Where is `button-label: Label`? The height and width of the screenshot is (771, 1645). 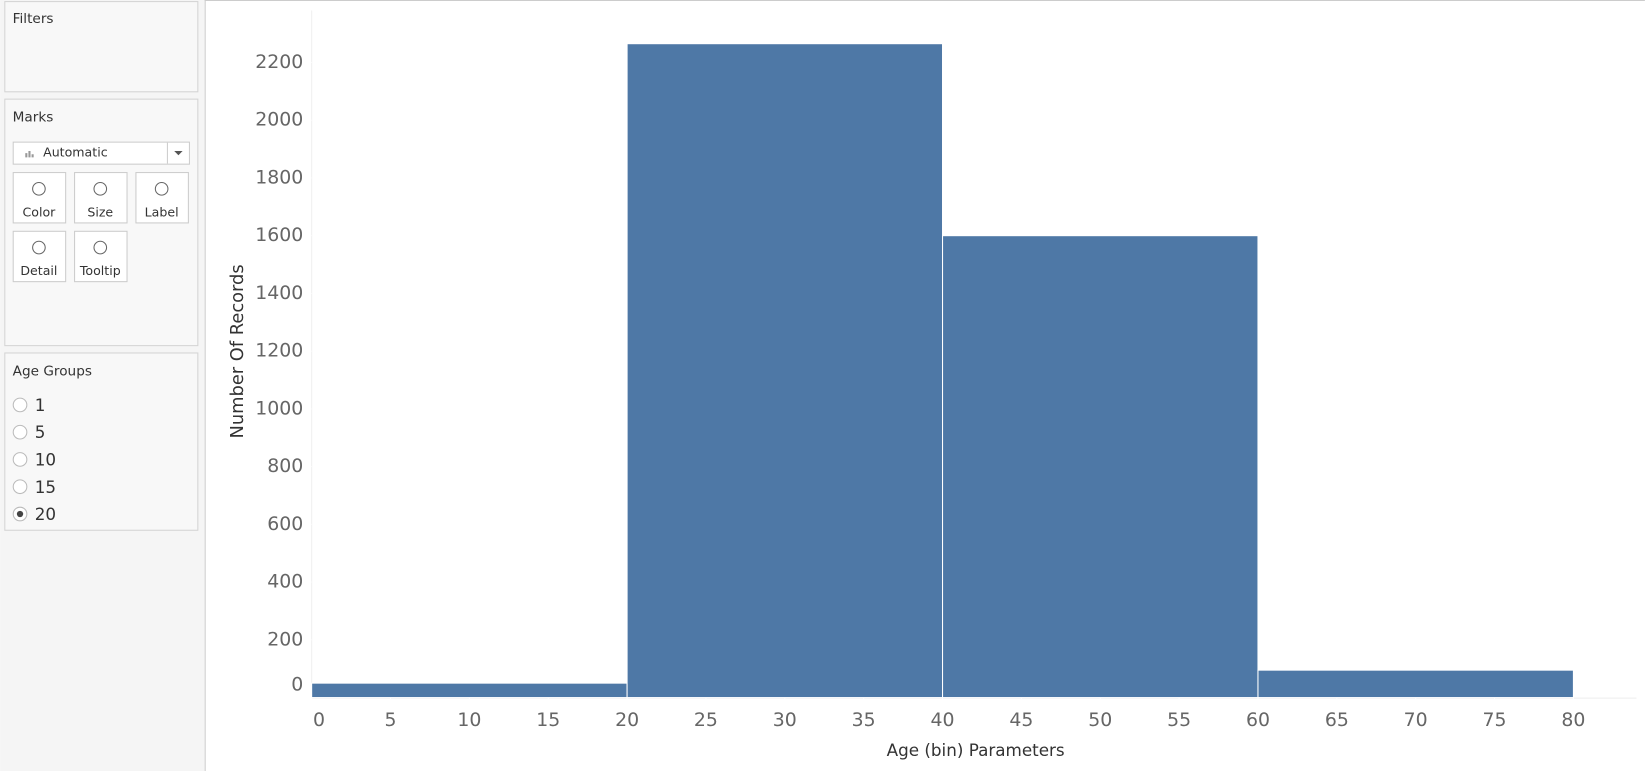 button-label: Label is located at coordinates (162, 211).